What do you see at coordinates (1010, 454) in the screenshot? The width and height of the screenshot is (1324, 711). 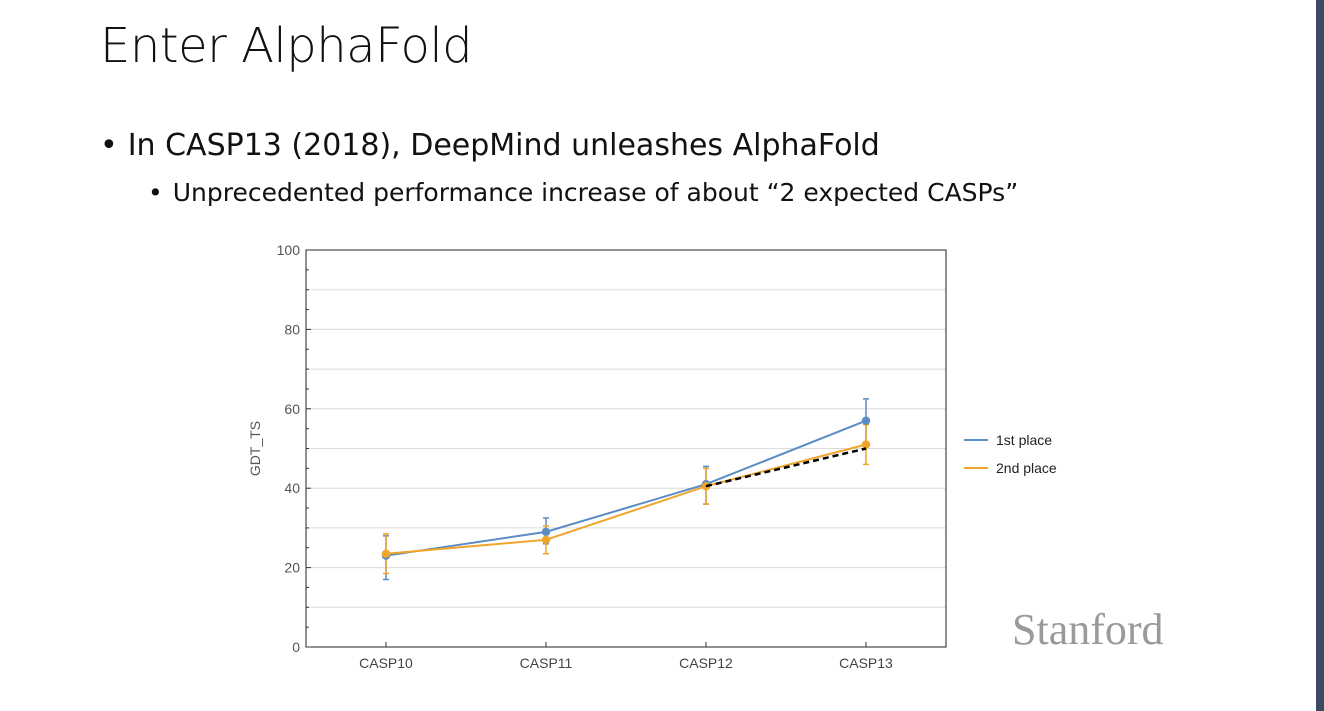 I see `legend: 1st place 2nd place` at bounding box center [1010, 454].